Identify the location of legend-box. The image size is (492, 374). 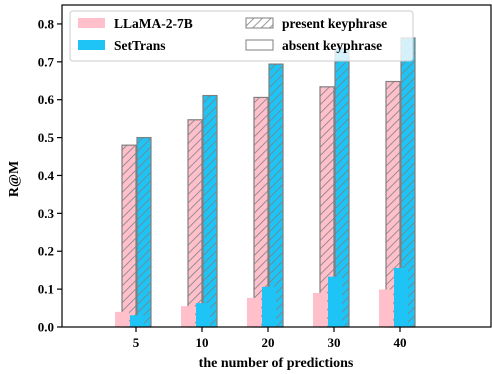
(241, 36).